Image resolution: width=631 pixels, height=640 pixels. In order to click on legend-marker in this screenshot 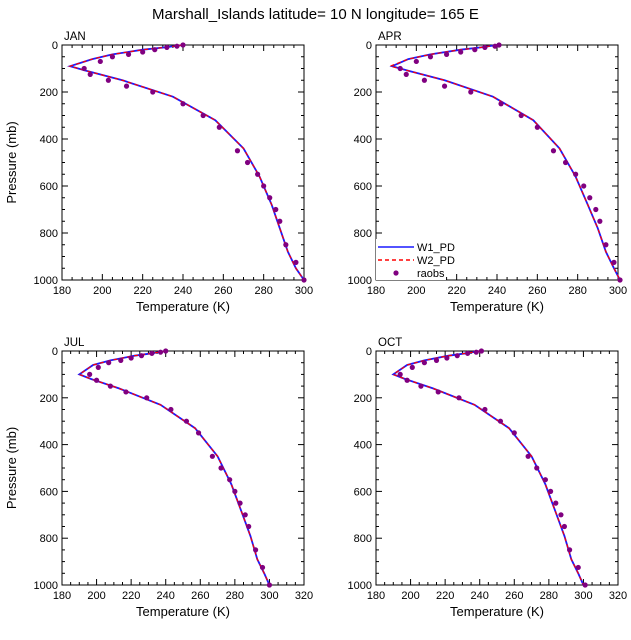, I will do `click(396, 273)`.